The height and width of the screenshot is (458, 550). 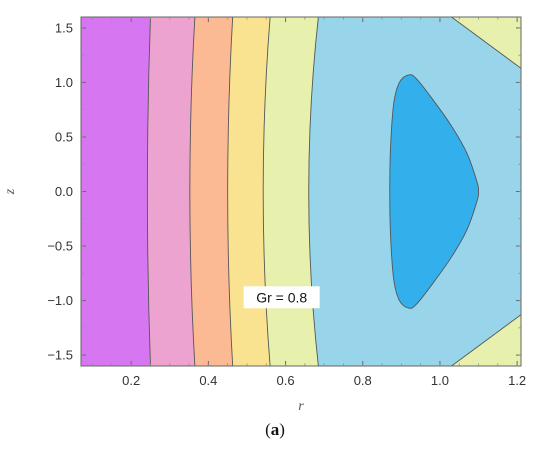 What do you see at coordinates (486, 340) in the screenshot?
I see `outer-contour-line-bottom` at bounding box center [486, 340].